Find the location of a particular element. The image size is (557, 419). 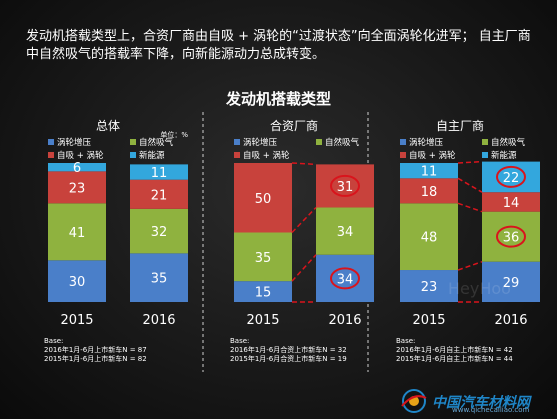

data-label: 31 is located at coordinates (345, 187).